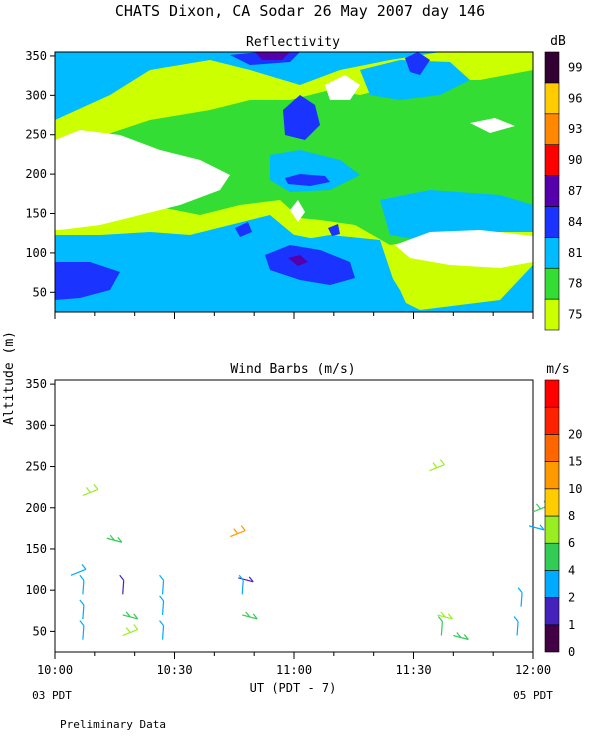 This screenshot has width=600, height=755. What do you see at coordinates (575, 129) in the screenshot?
I see `refl-colorbar-label: 93` at bounding box center [575, 129].